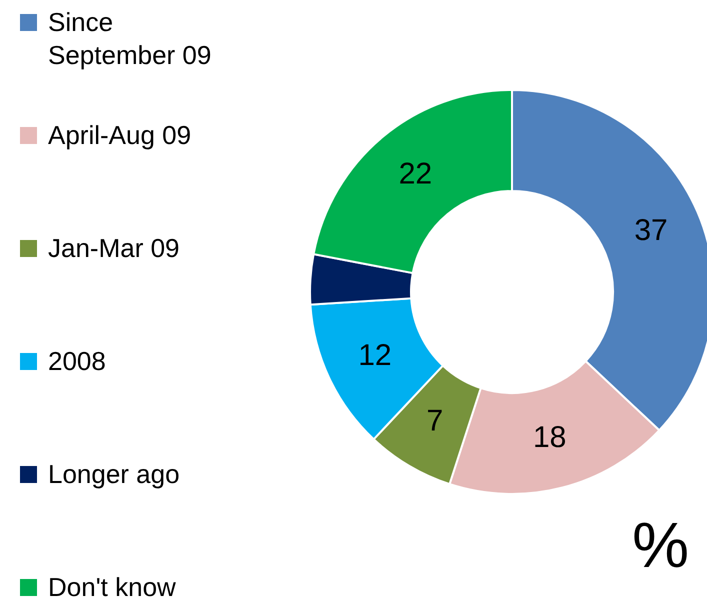 This screenshot has width=707, height=598. What do you see at coordinates (375, 355) in the screenshot?
I see `data-label: 12` at bounding box center [375, 355].